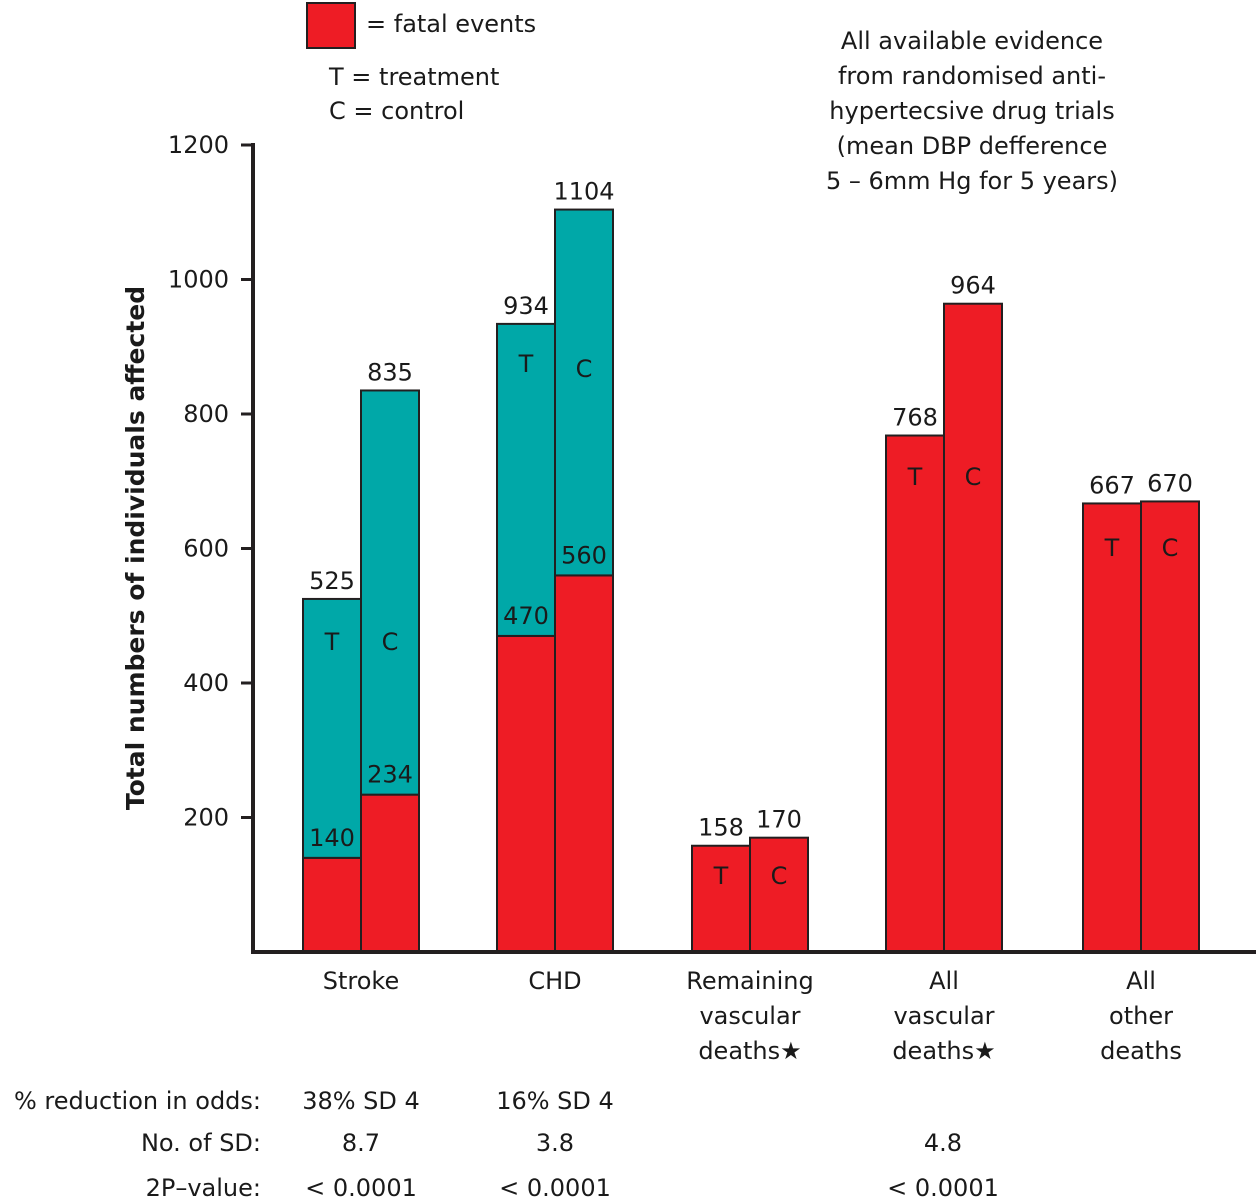  What do you see at coordinates (555, 1143) in the screenshot?
I see `stats-value: 3.8` at bounding box center [555, 1143].